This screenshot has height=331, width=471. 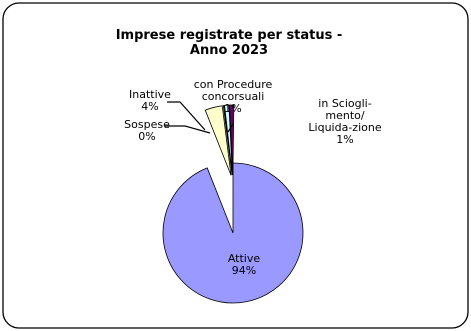 I want to click on slice-label-in-scioglimento-liquidazione-line-2: mento/, so click(x=344, y=115).